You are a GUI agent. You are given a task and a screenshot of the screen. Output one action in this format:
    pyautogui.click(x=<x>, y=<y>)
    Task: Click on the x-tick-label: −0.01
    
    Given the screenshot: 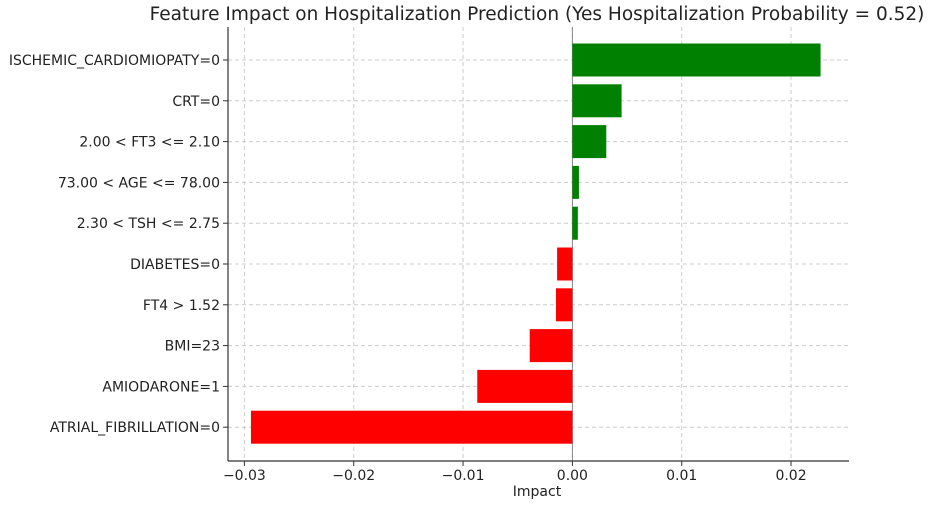 What is the action you would take?
    pyautogui.click(x=463, y=476)
    